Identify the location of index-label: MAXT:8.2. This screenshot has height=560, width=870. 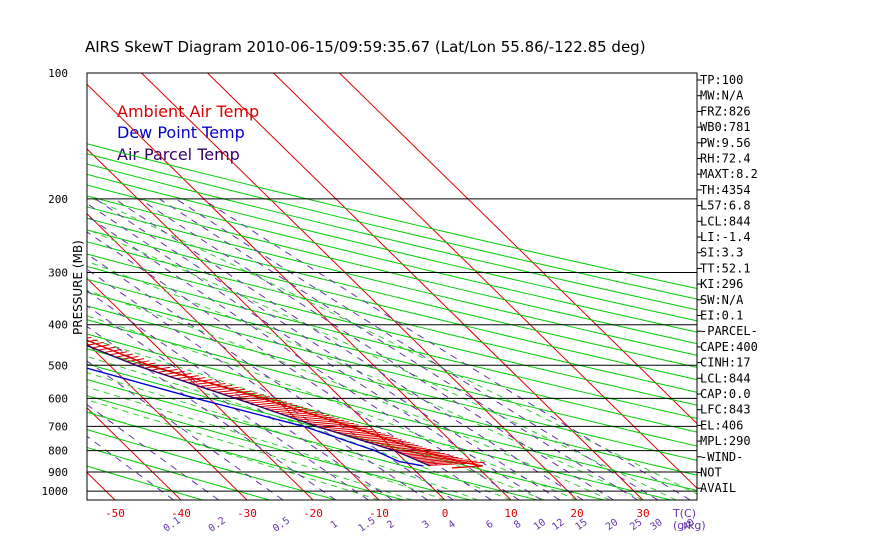
(729, 174).